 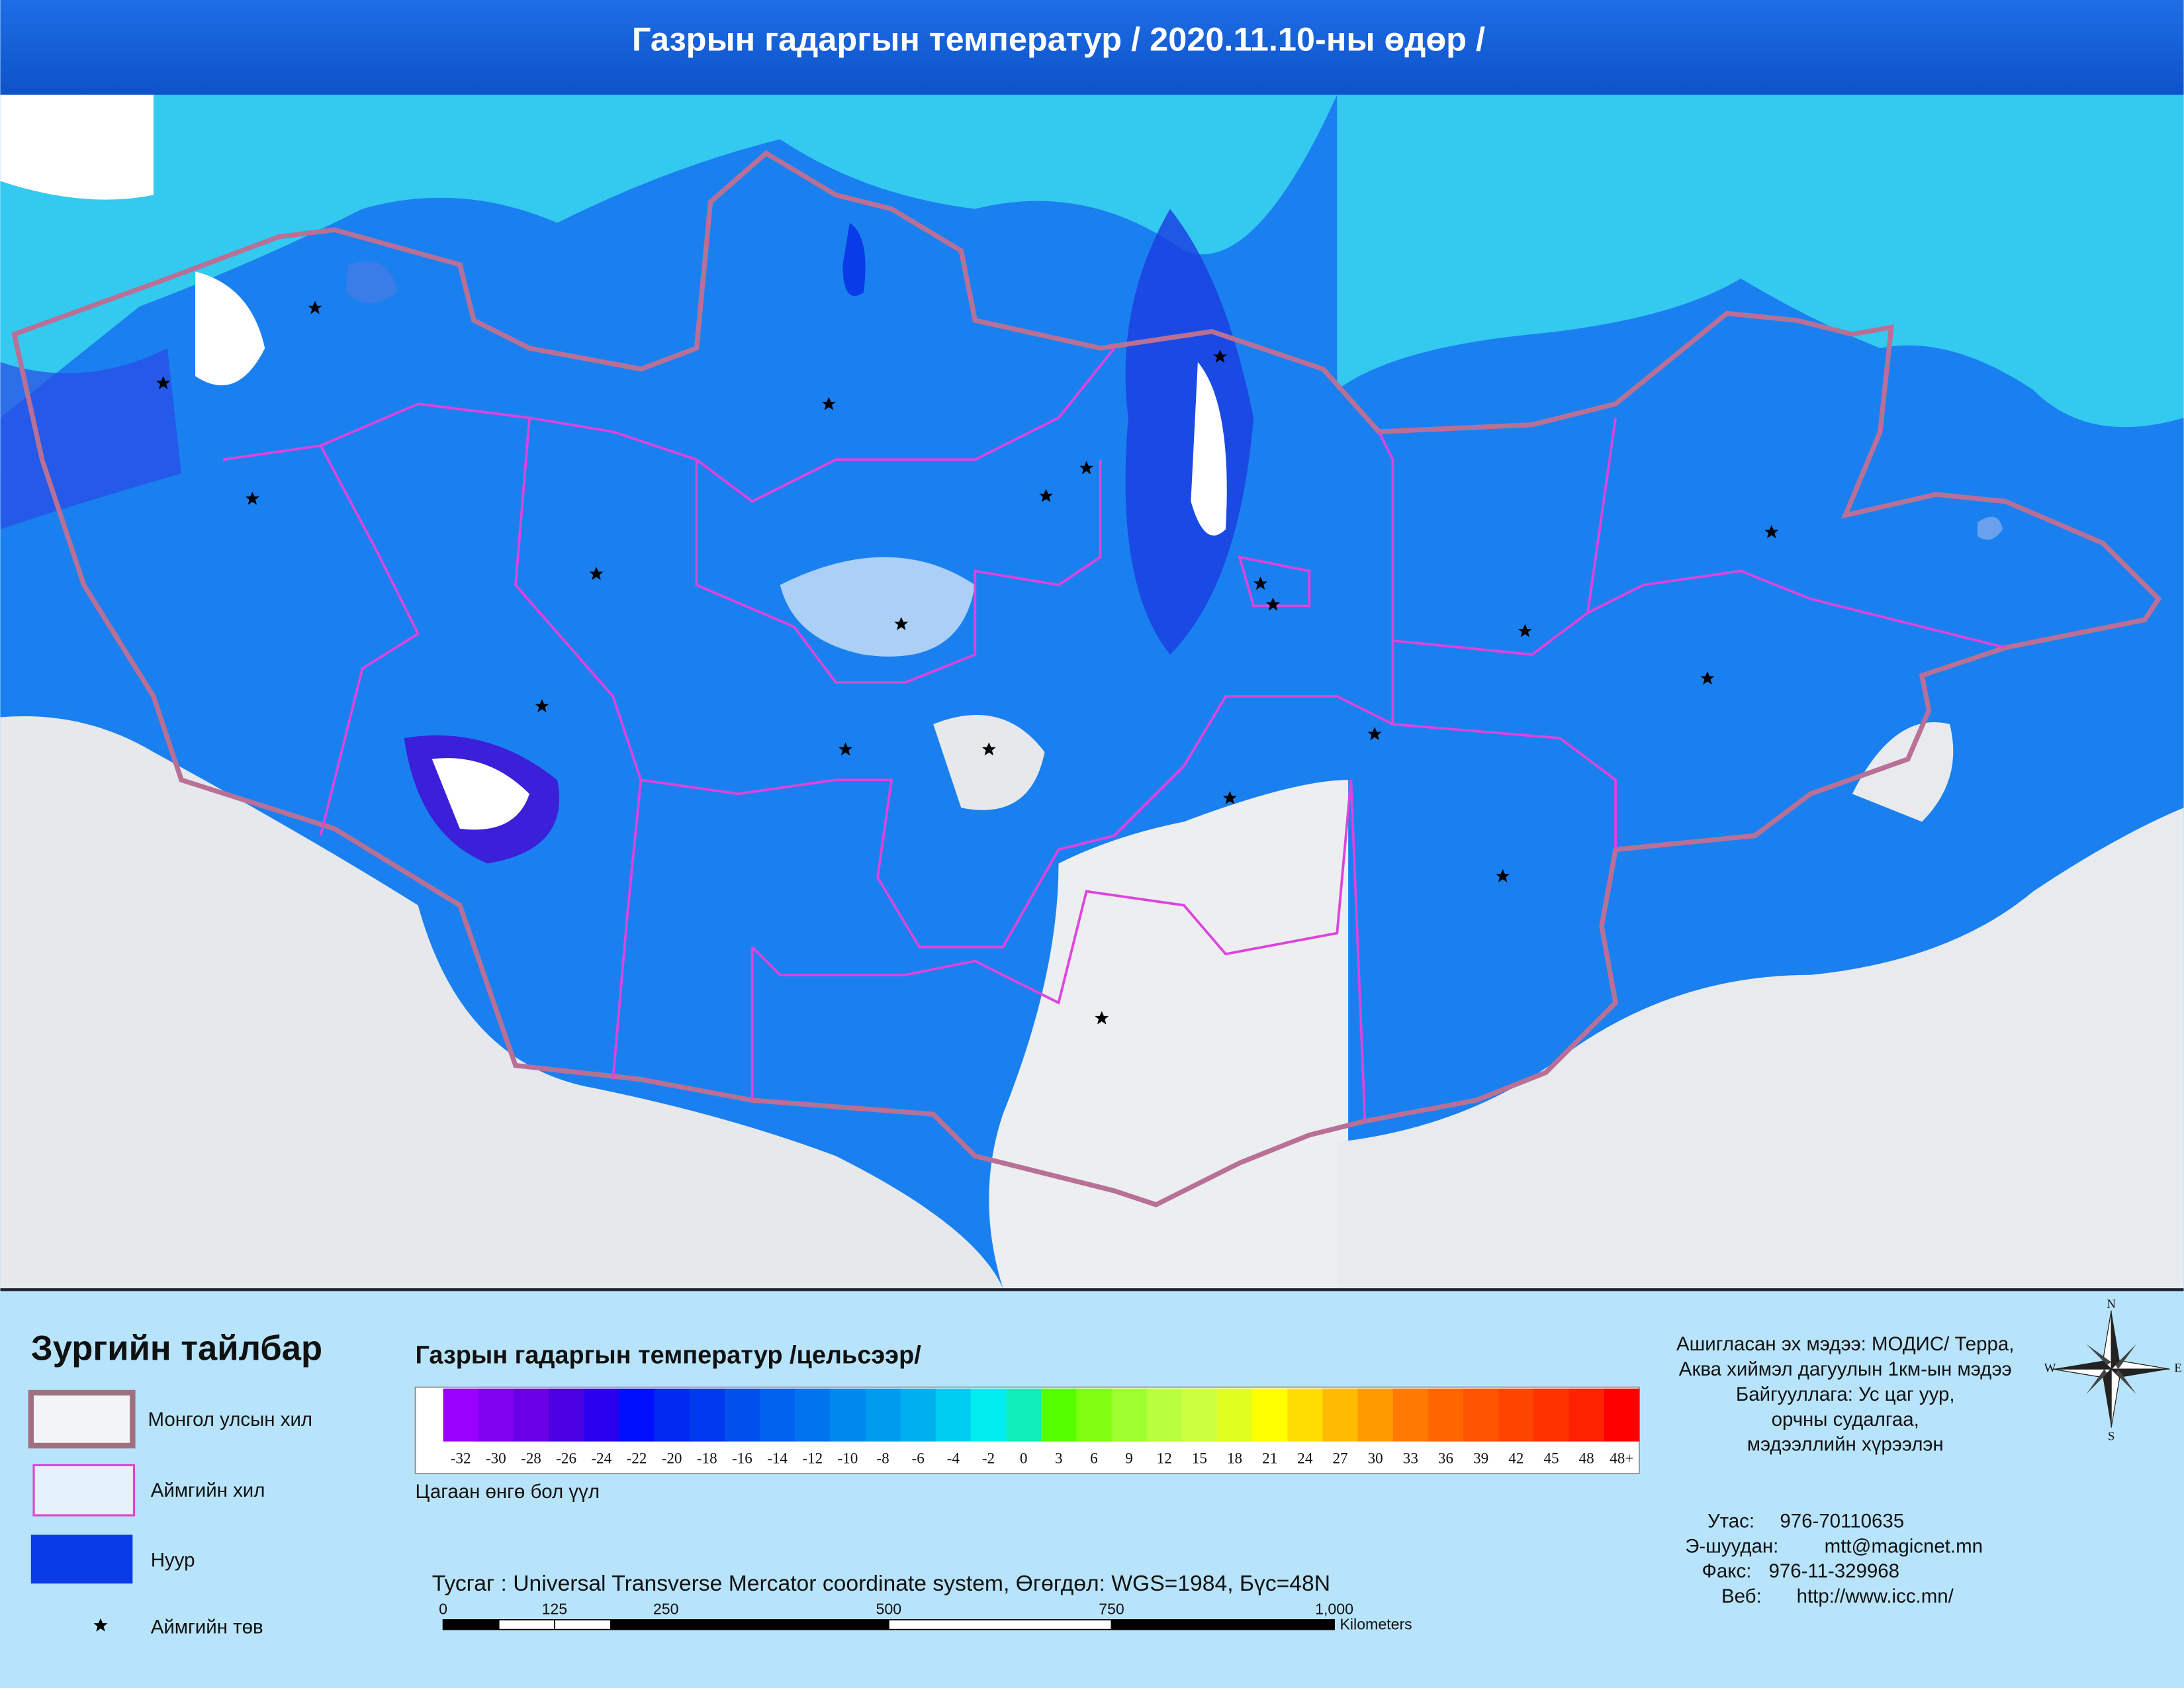 What do you see at coordinates (1834, 1571) in the screenshot?
I see `contact-value: 976-11-329968` at bounding box center [1834, 1571].